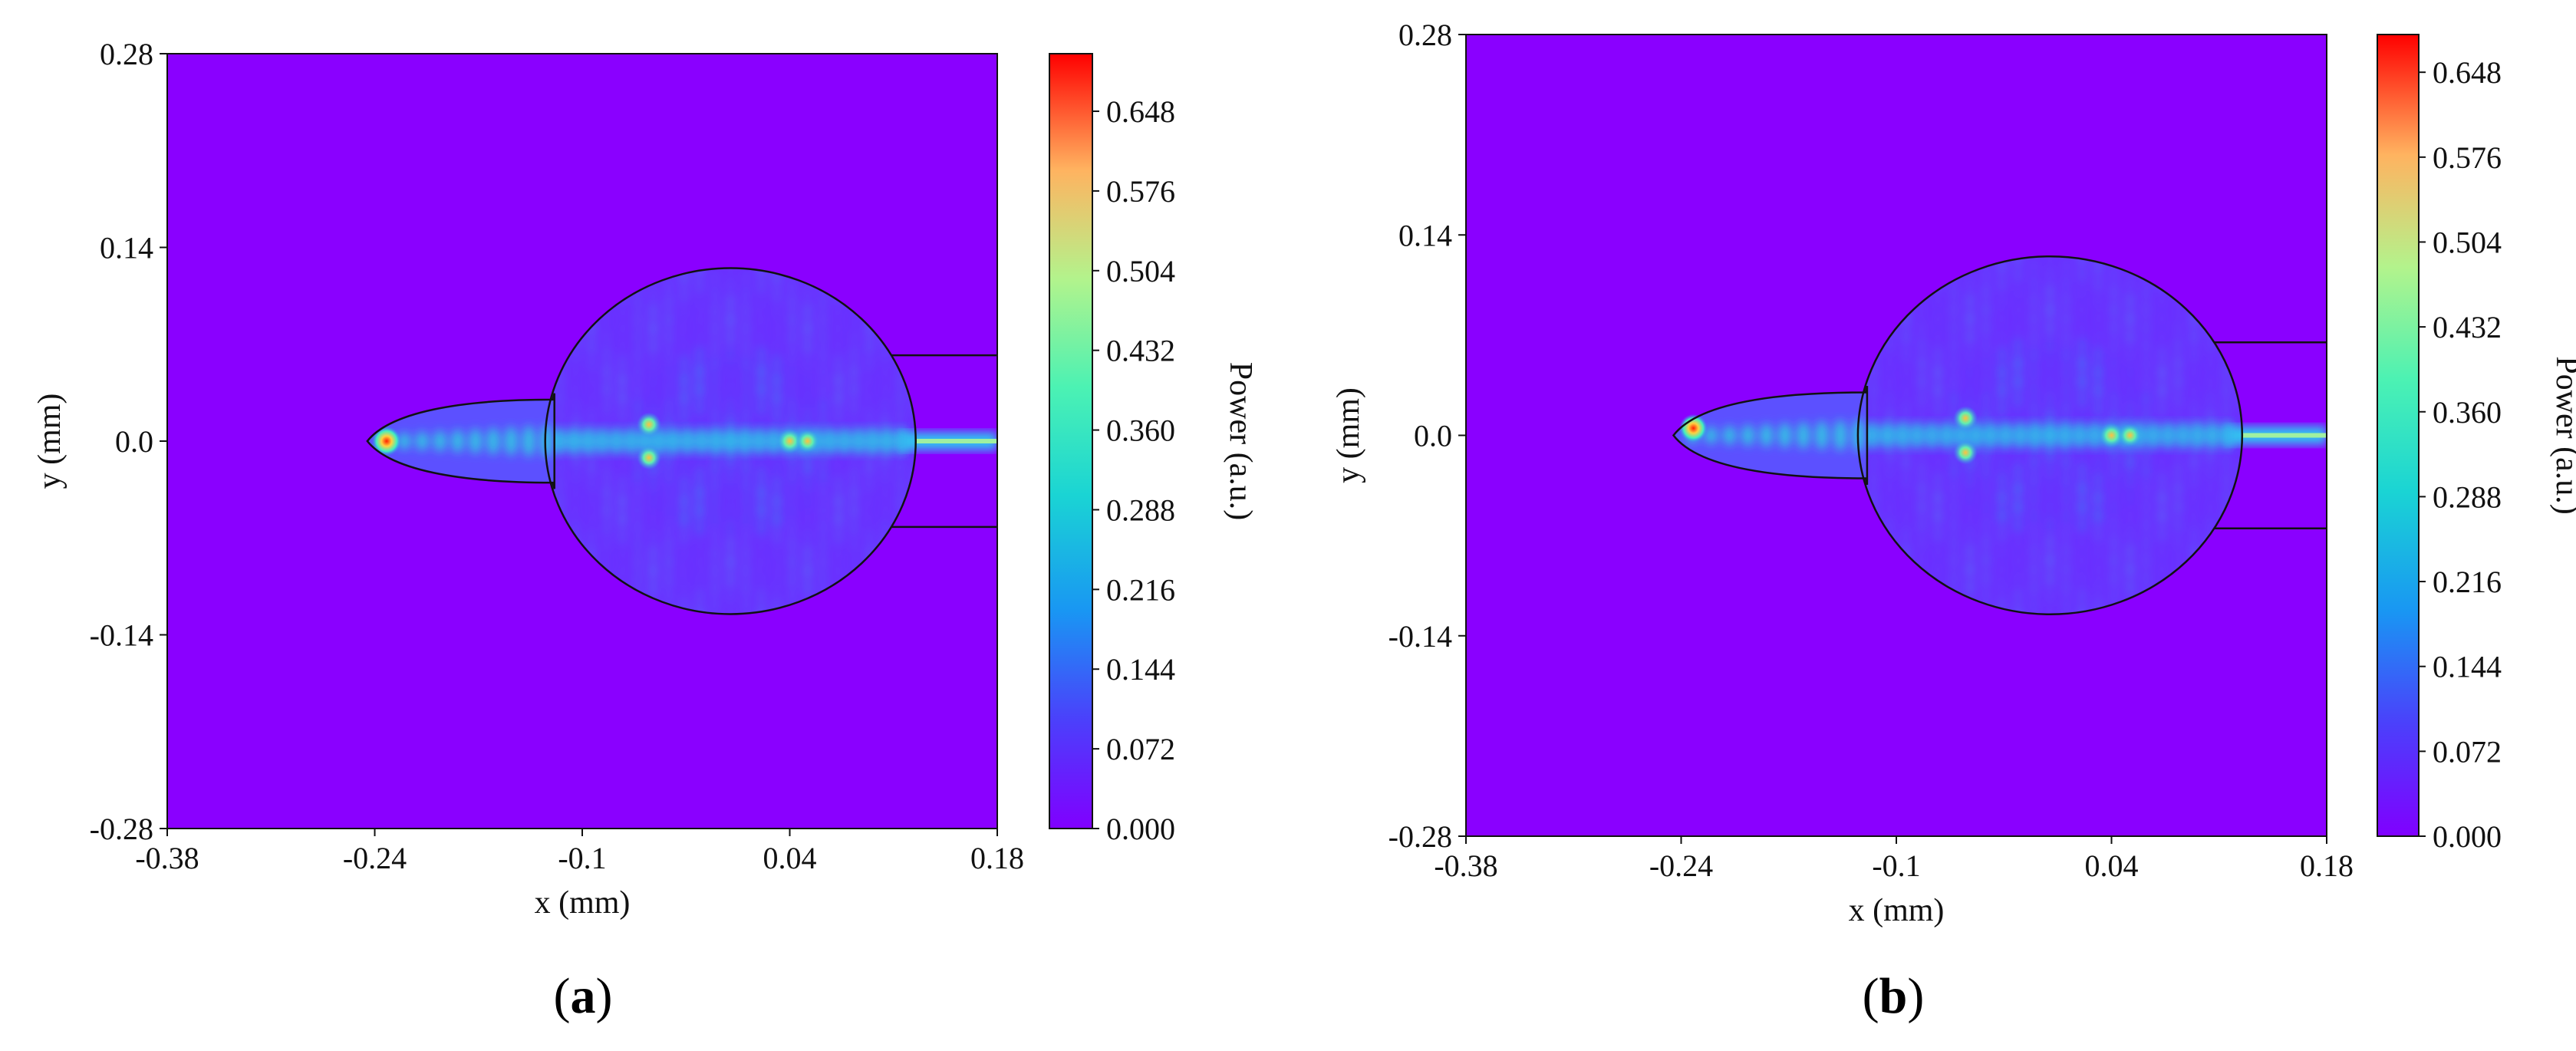 Image resolution: width=2576 pixels, height=1051 pixels. What do you see at coordinates (1894, 996) in the screenshot?
I see `panel-label: (b)` at bounding box center [1894, 996].